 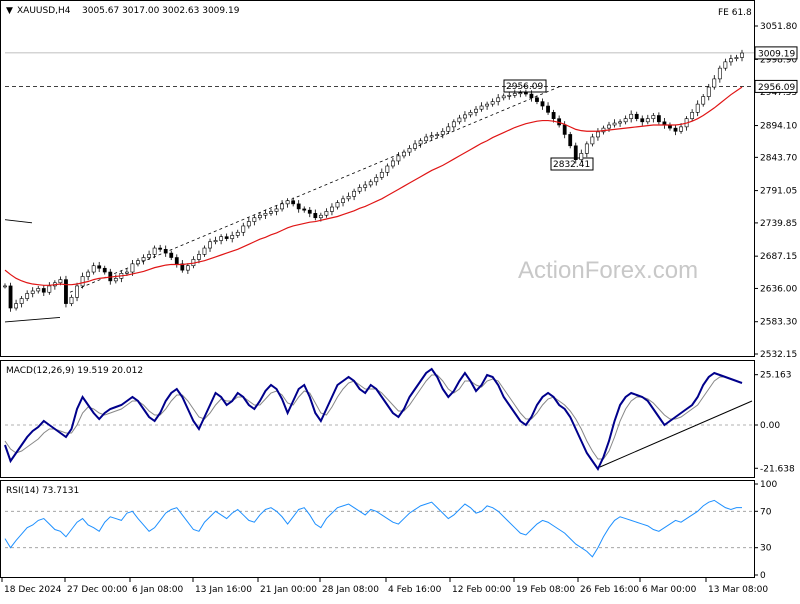 What do you see at coordinates (778, 289) in the screenshot?
I see `price-axis-label: 2636.00` at bounding box center [778, 289].